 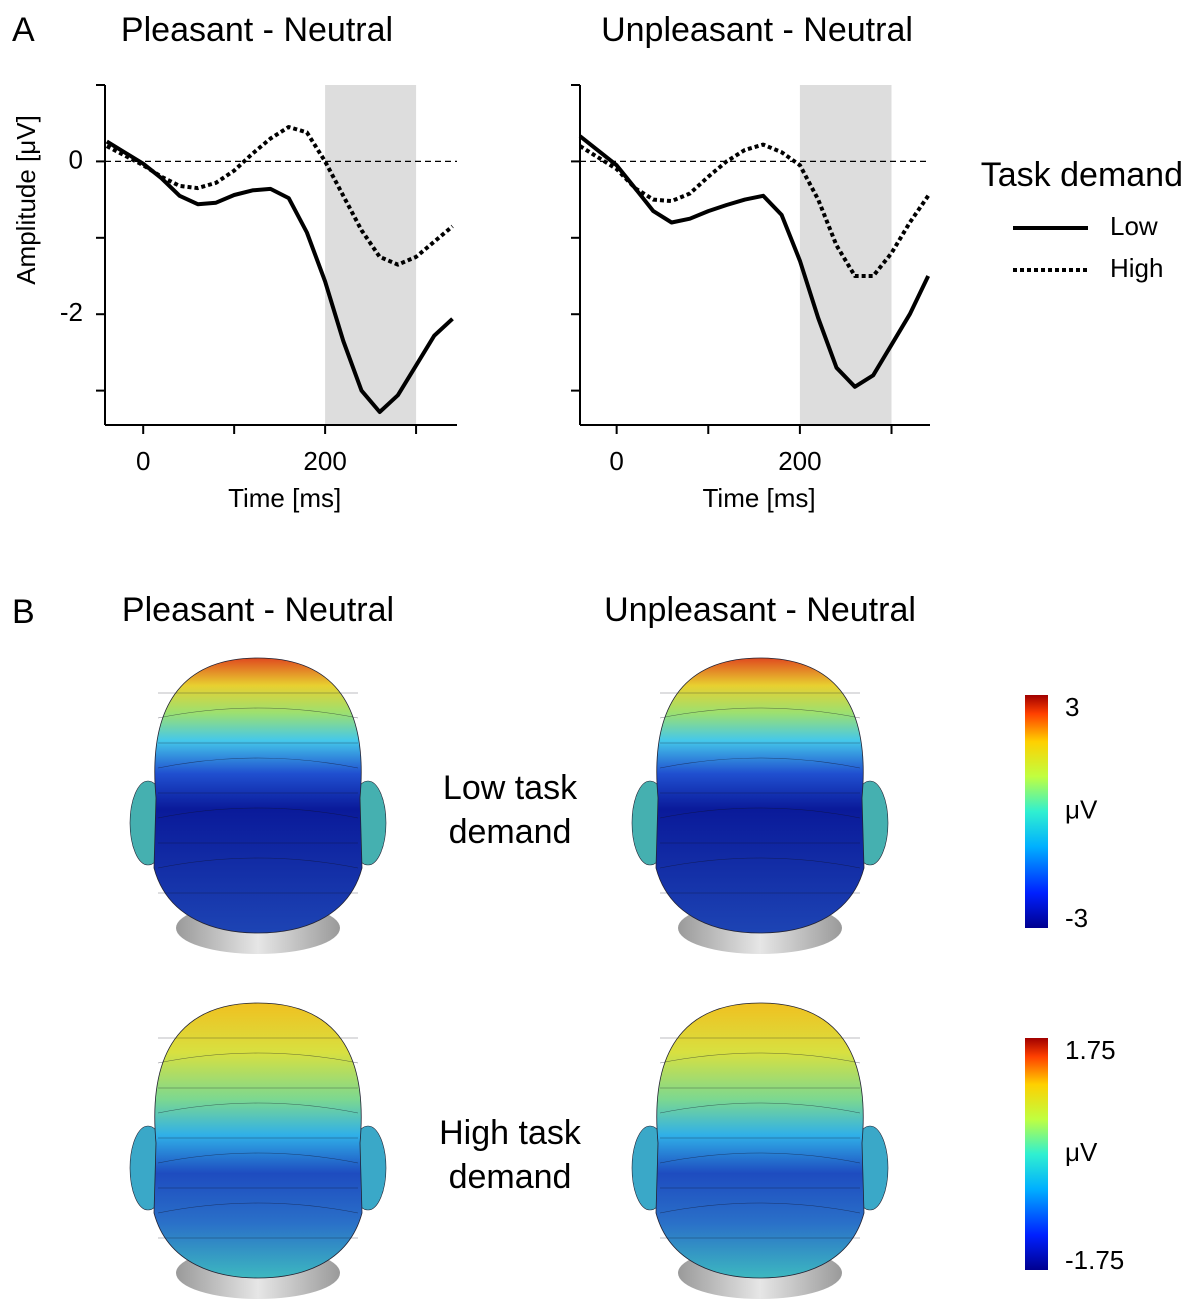 What do you see at coordinates (510, 788) in the screenshot?
I see `row-label: Low task` at bounding box center [510, 788].